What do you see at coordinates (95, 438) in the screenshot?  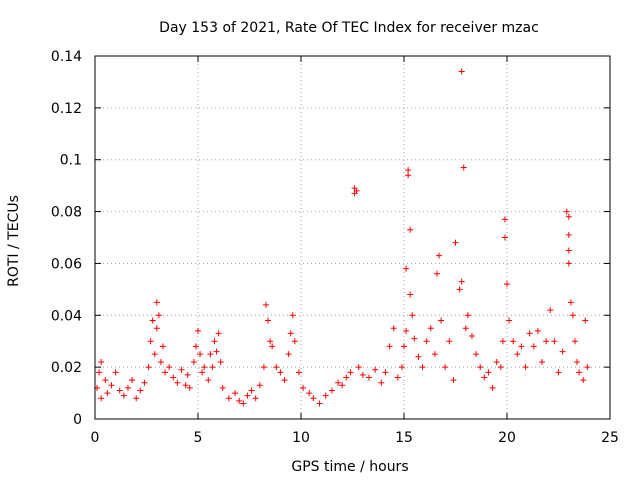 I see `x-tick-label: 0` at bounding box center [95, 438].